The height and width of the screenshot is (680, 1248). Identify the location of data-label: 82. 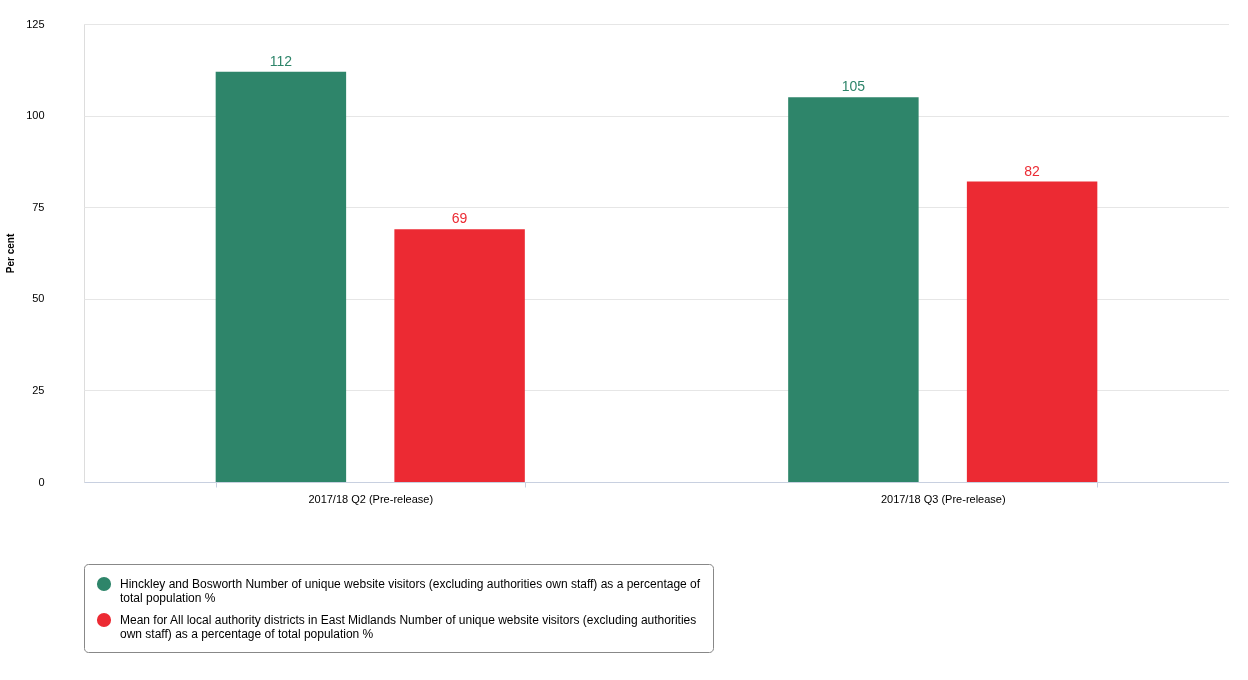
(1032, 170).